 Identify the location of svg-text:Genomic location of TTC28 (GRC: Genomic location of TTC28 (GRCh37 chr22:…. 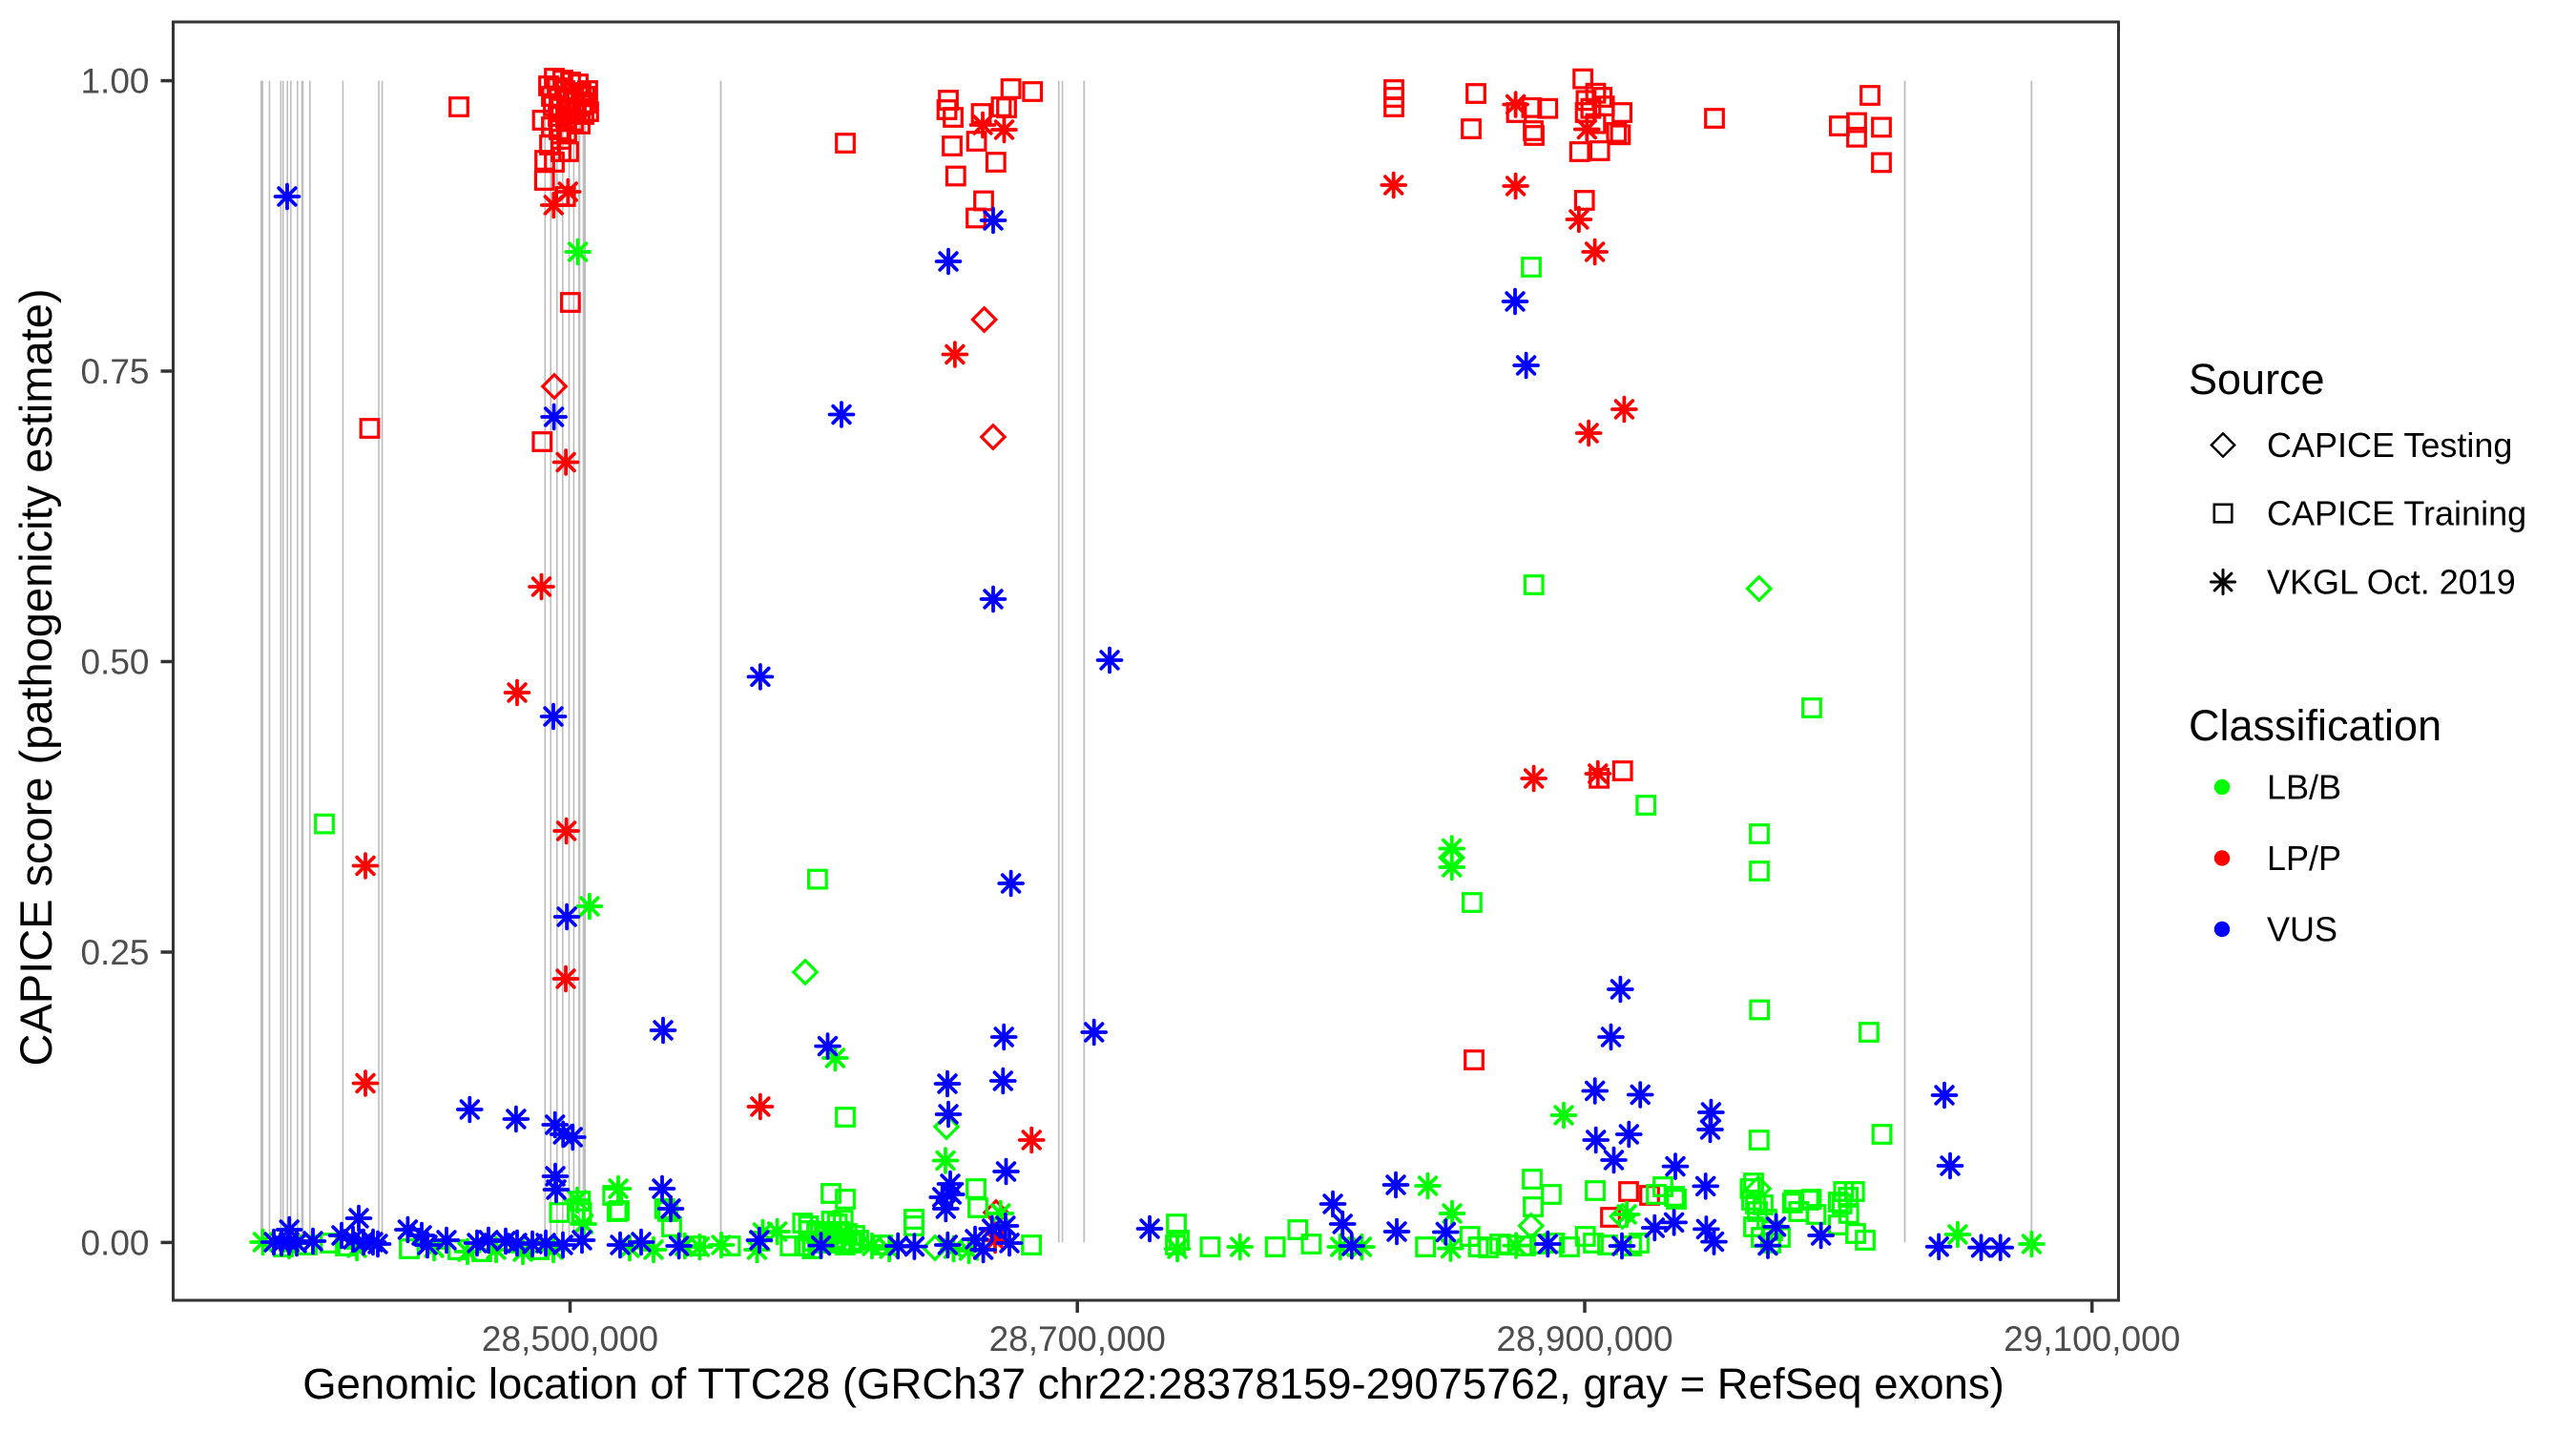
(1153, 1383).